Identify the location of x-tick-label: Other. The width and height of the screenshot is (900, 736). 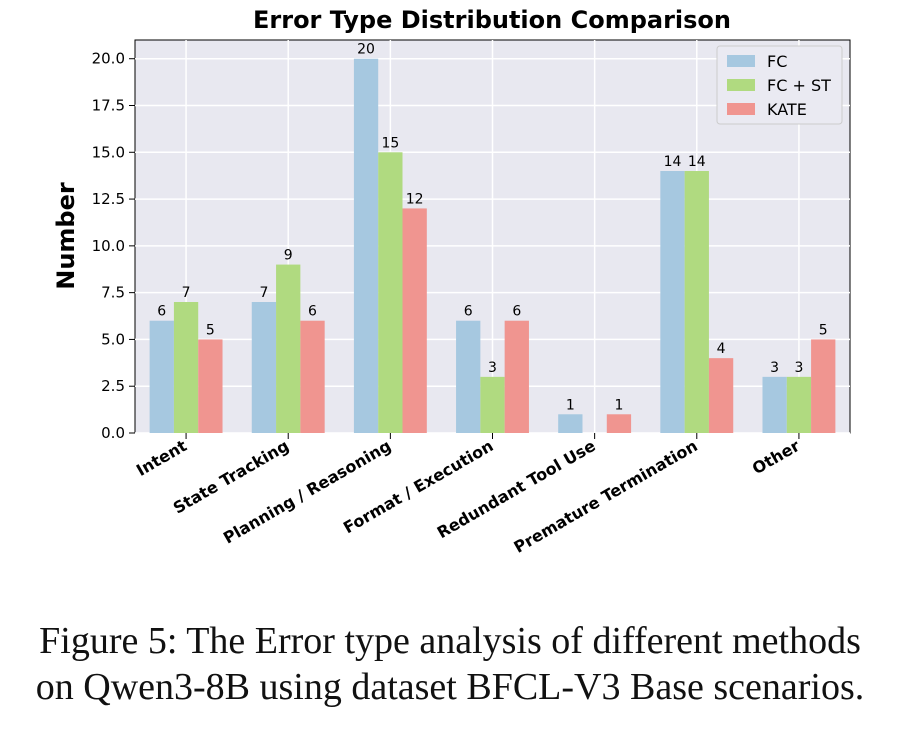
(776, 457).